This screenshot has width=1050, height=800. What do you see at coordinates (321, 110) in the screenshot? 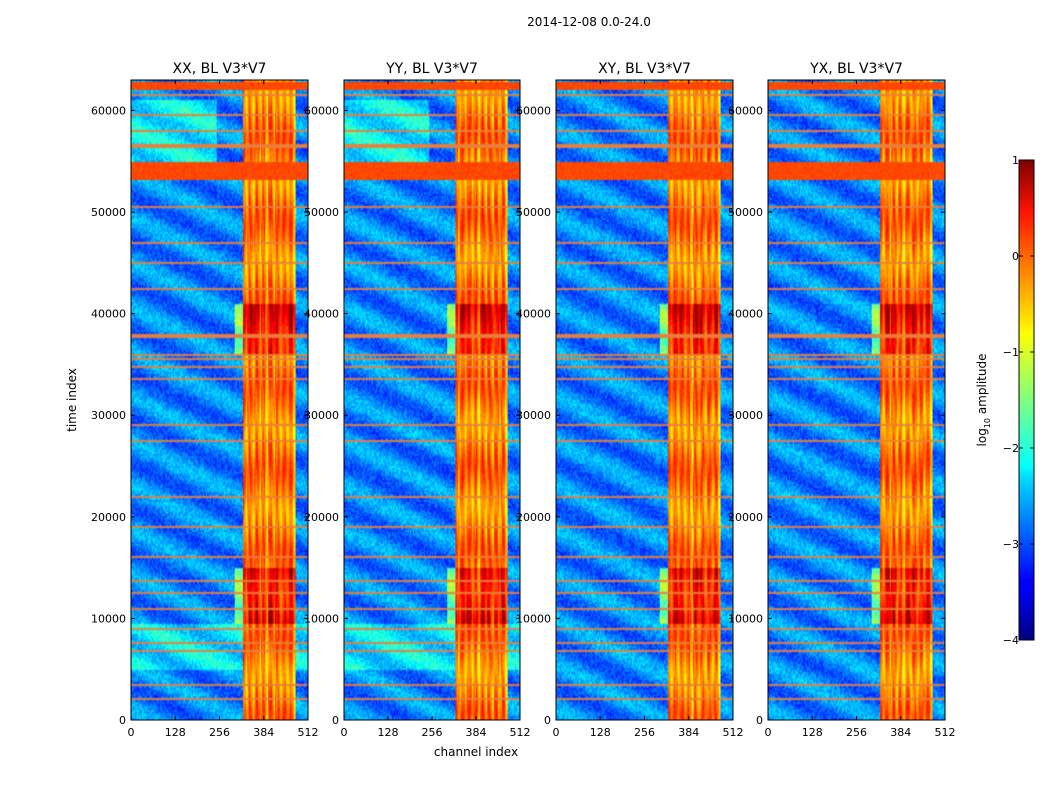
I see `y-tick-label-yy: 60000` at bounding box center [321, 110].